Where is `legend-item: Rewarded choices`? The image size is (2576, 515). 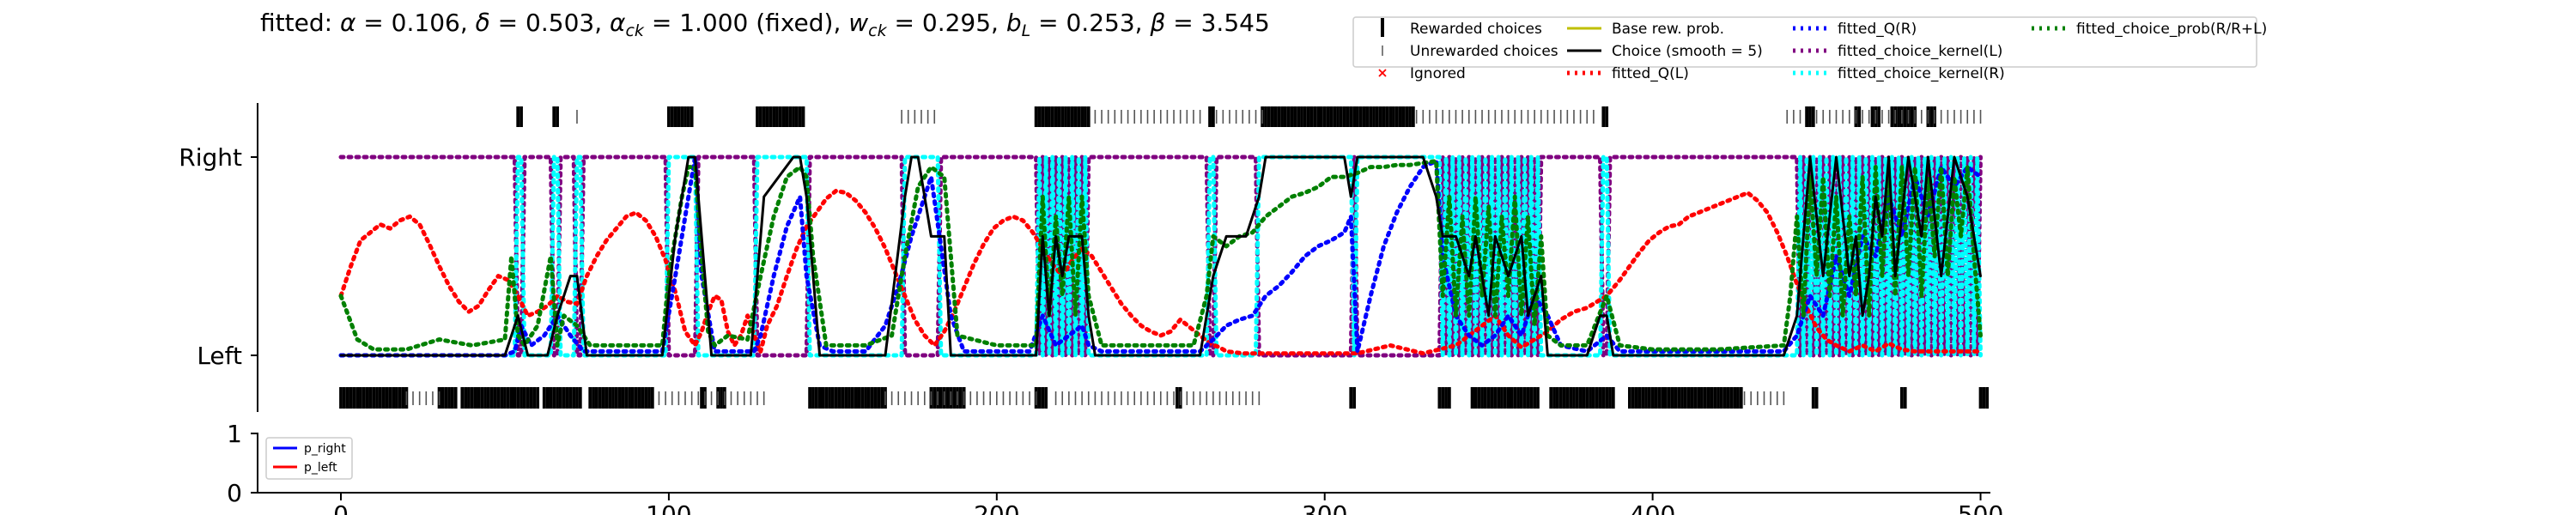 legend-item: Rewarded choices is located at coordinates (1462, 28).